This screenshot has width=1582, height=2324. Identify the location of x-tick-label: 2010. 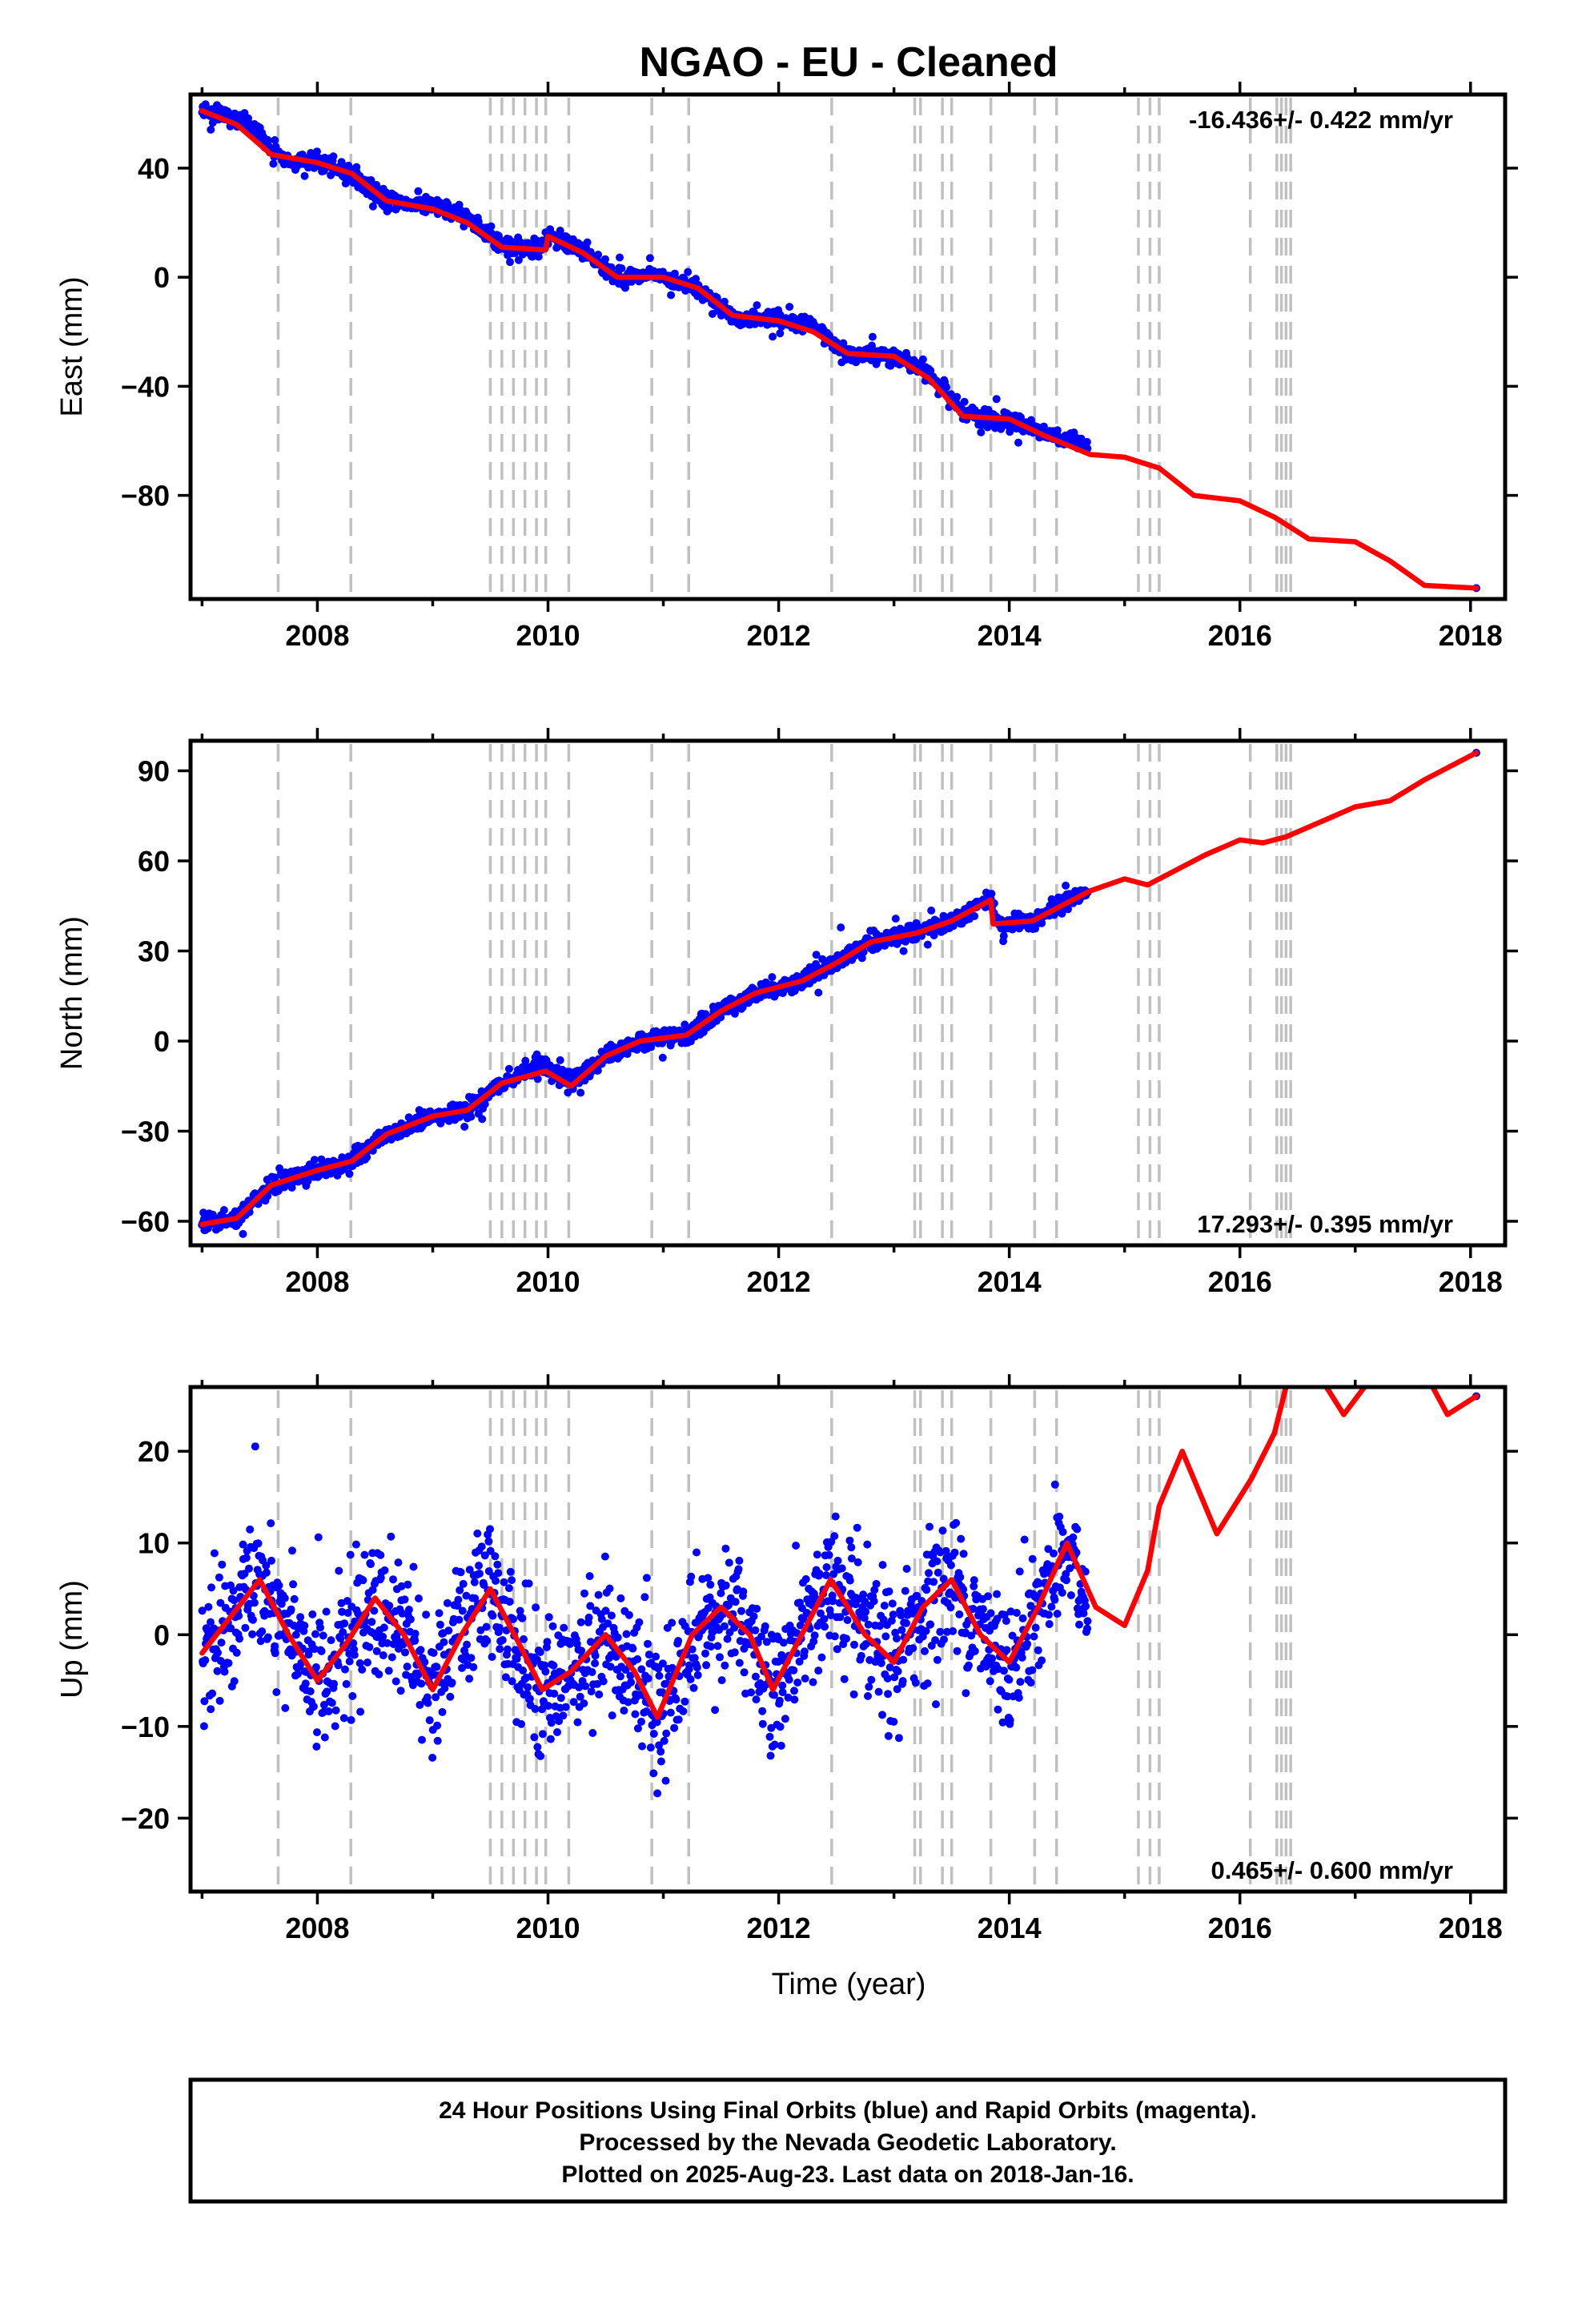
(548, 635).